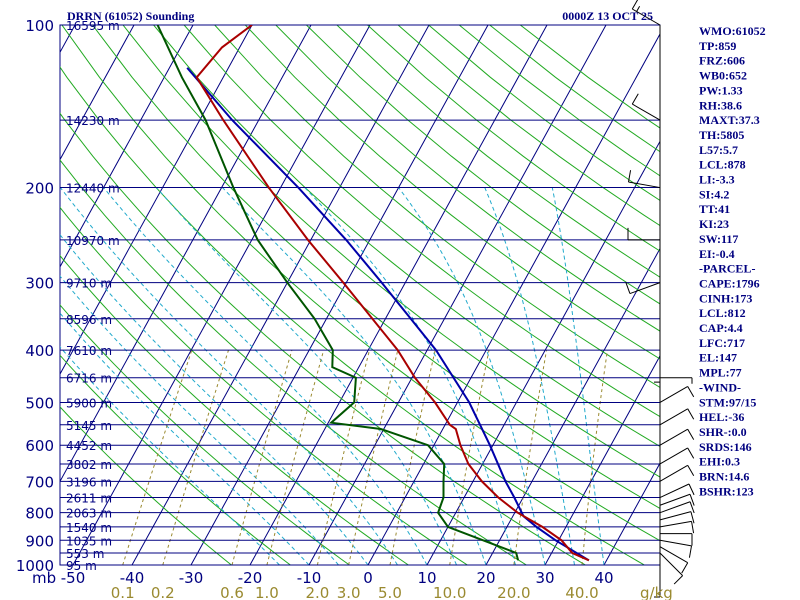 Image resolution: width=800 pixels, height=600 pixels. I want to click on height-label: 3802 m, so click(89, 465).